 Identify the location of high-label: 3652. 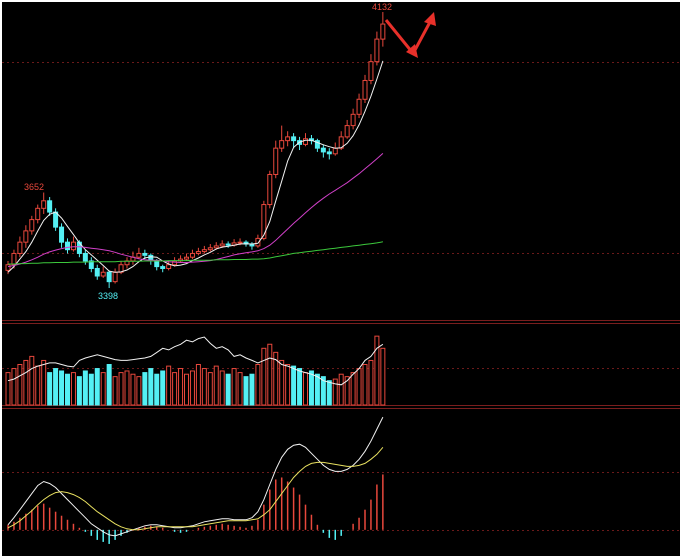
(34, 187).